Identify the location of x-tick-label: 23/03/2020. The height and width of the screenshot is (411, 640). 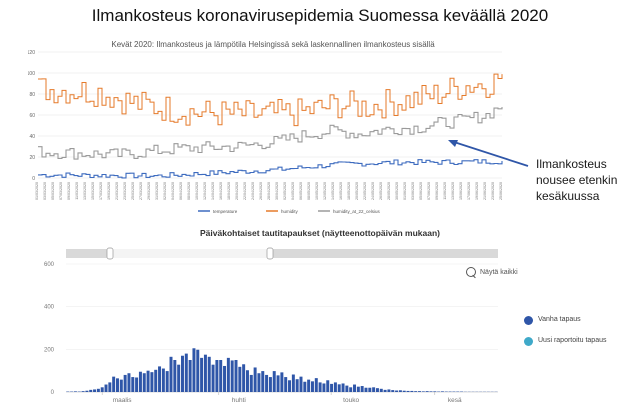
(125, 191).